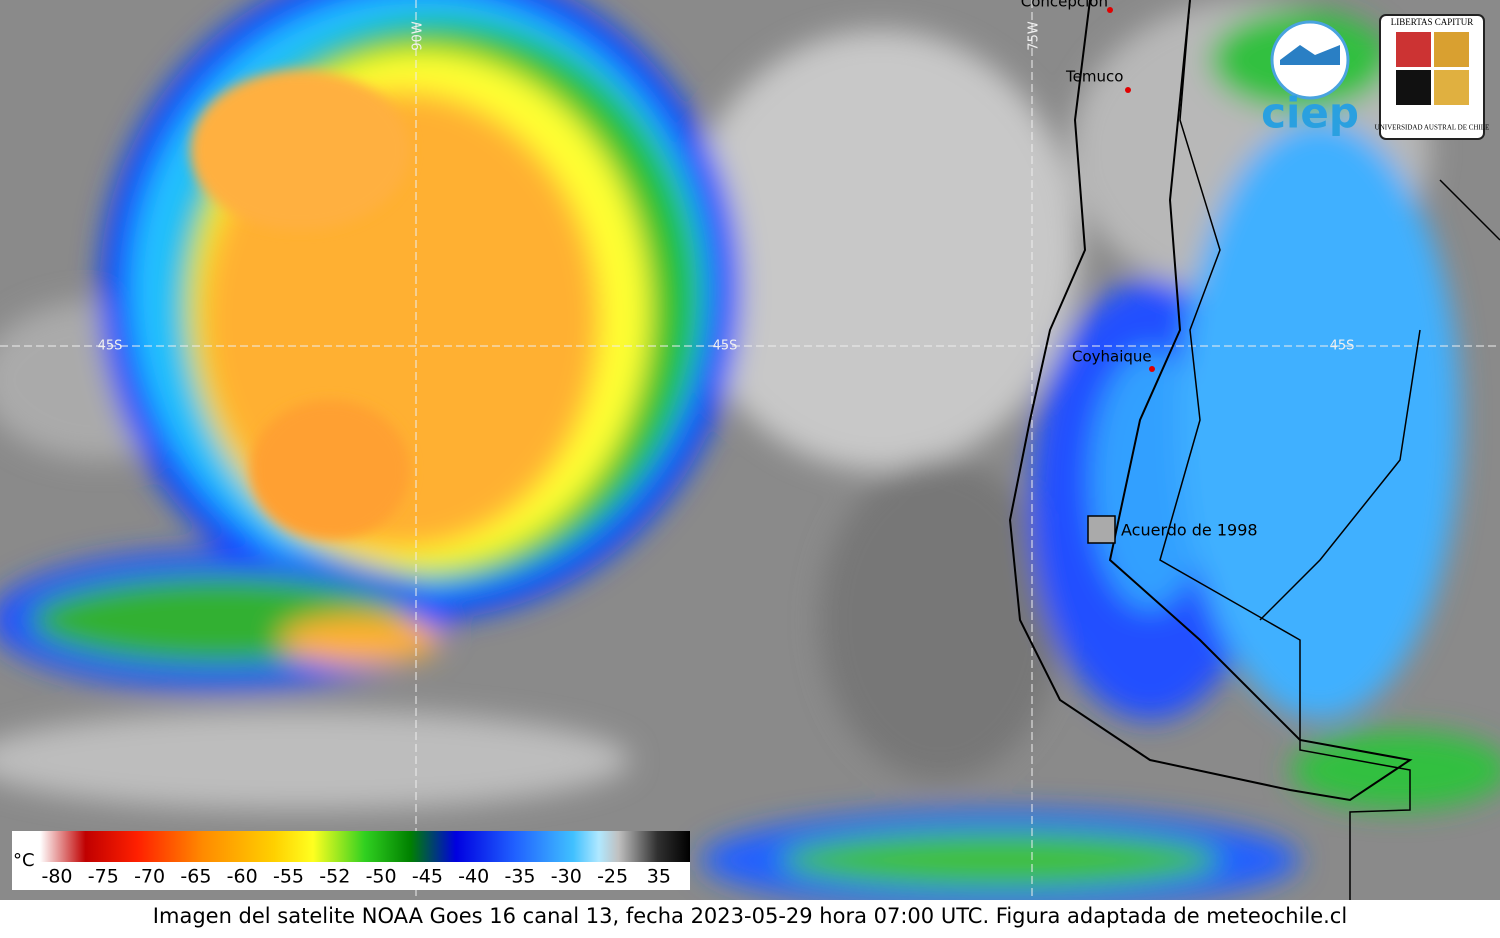  What do you see at coordinates (1094, 77) in the screenshot?
I see `city-label: Temuco` at bounding box center [1094, 77].